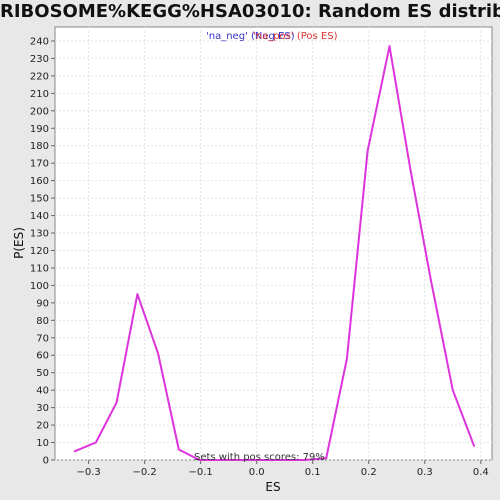 The height and width of the screenshot is (500, 500). What do you see at coordinates (369, 472) in the screenshot?
I see `x-tick-label: 0.2` at bounding box center [369, 472].